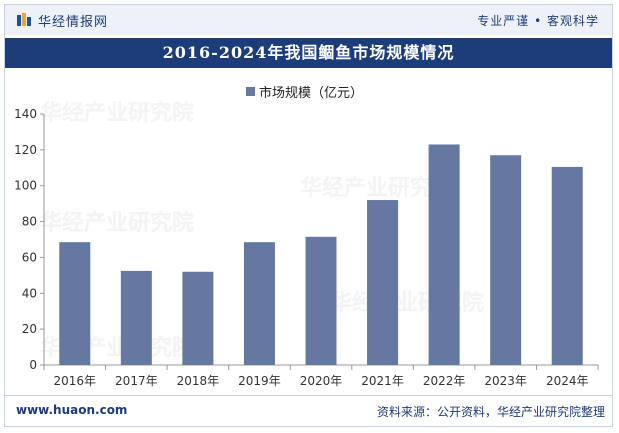  What do you see at coordinates (250, 91) in the screenshot?
I see `legend-swatch` at bounding box center [250, 91].